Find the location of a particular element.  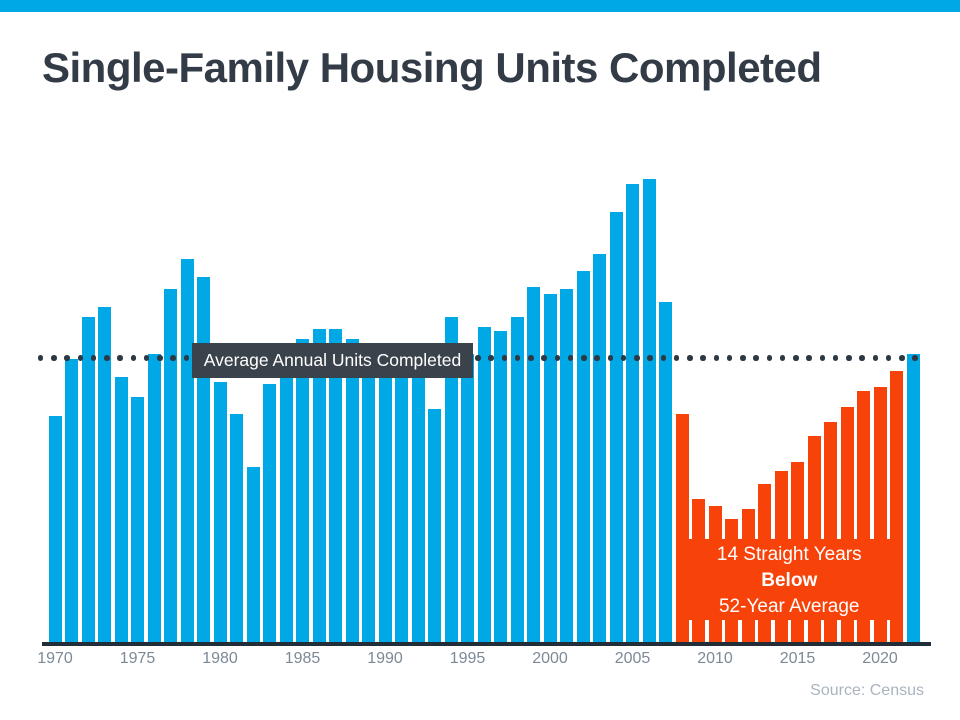

bar-1981 is located at coordinates (236, 530).